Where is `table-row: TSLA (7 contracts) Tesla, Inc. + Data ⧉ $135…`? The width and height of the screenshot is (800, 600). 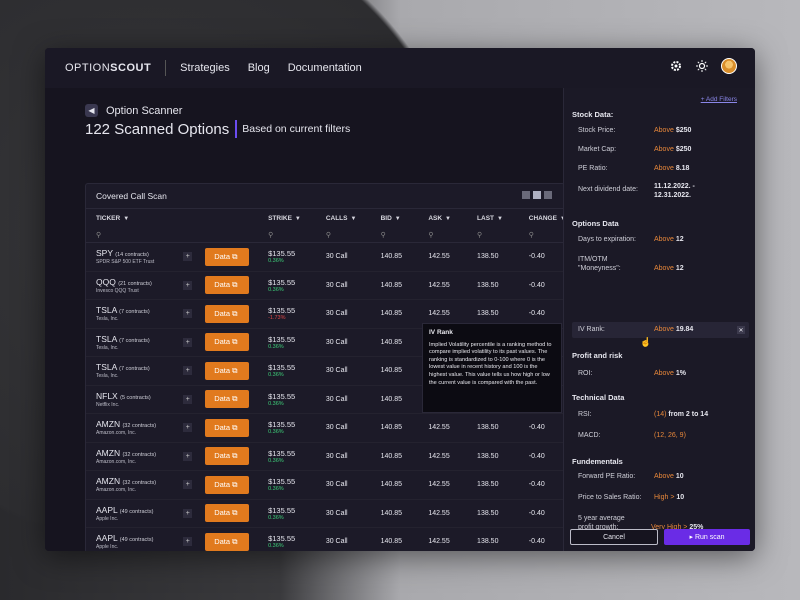
table-row: TSLA (7 contracts) Tesla, Inc. + Data ⧉ $135… is located at coordinates (325, 314).